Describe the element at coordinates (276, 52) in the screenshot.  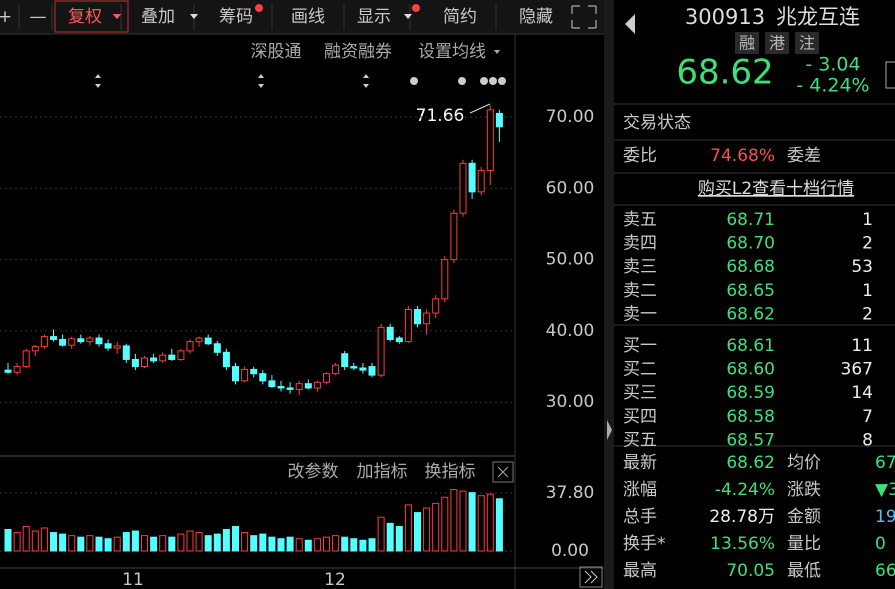
I see `subbar-link: 深股通` at that location.